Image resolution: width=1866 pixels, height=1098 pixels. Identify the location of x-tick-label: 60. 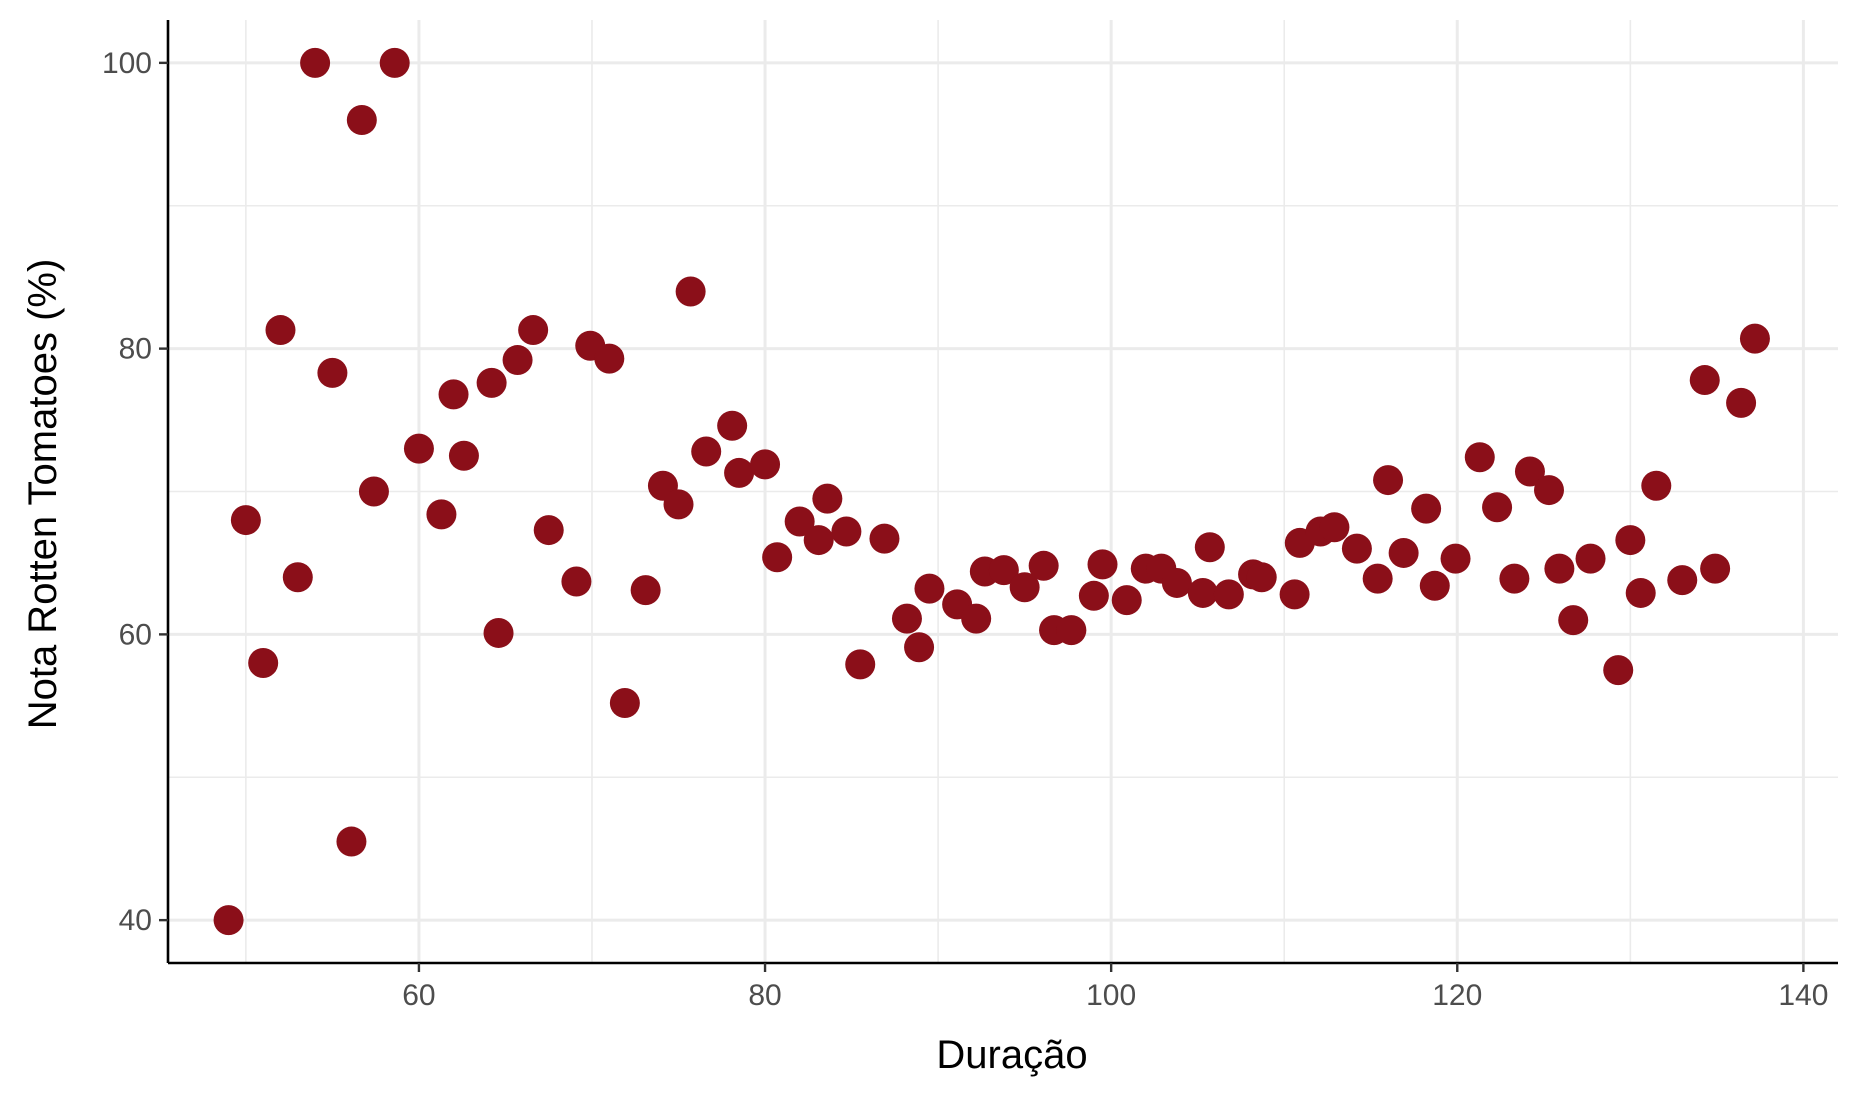
(418, 995).